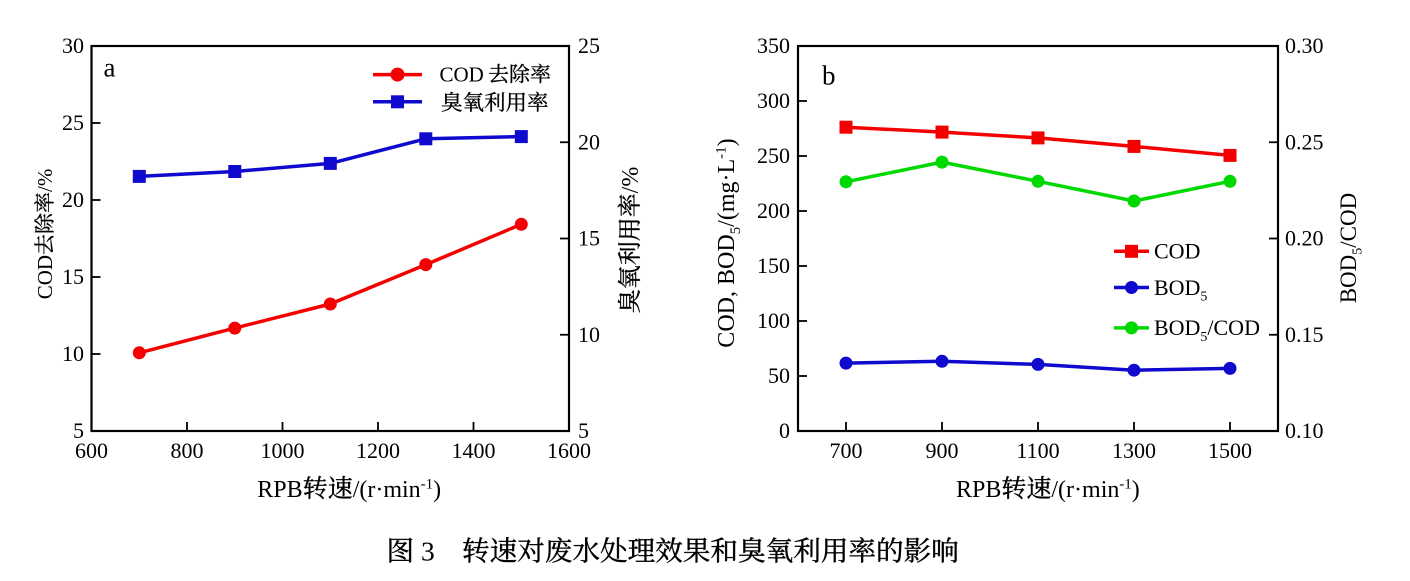 Image resolution: width=1410 pixels, height=581 pixels. What do you see at coordinates (727, 193) in the screenshot?
I see `svg-text: /(mg·L` at bounding box center [727, 193].